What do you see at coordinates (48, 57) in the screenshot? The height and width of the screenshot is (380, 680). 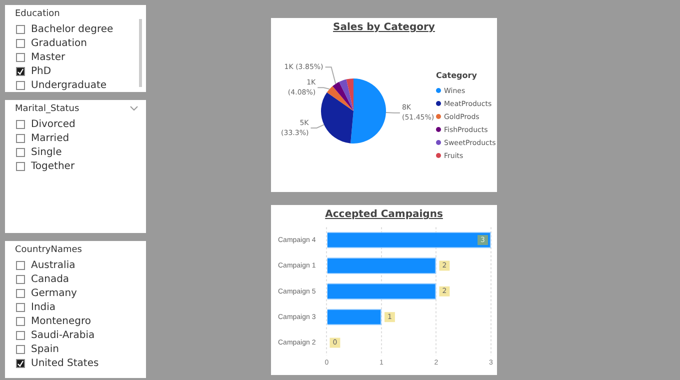 I see `category-label: Master` at bounding box center [48, 57].